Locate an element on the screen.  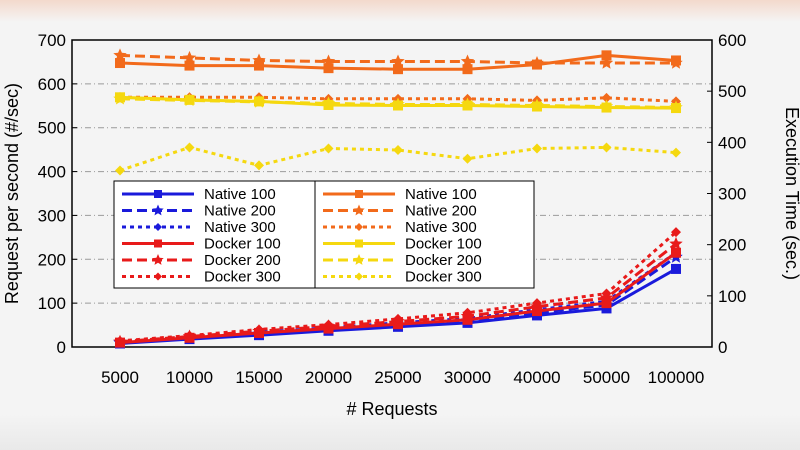
x-tick-label: 25000 is located at coordinates (397, 377).